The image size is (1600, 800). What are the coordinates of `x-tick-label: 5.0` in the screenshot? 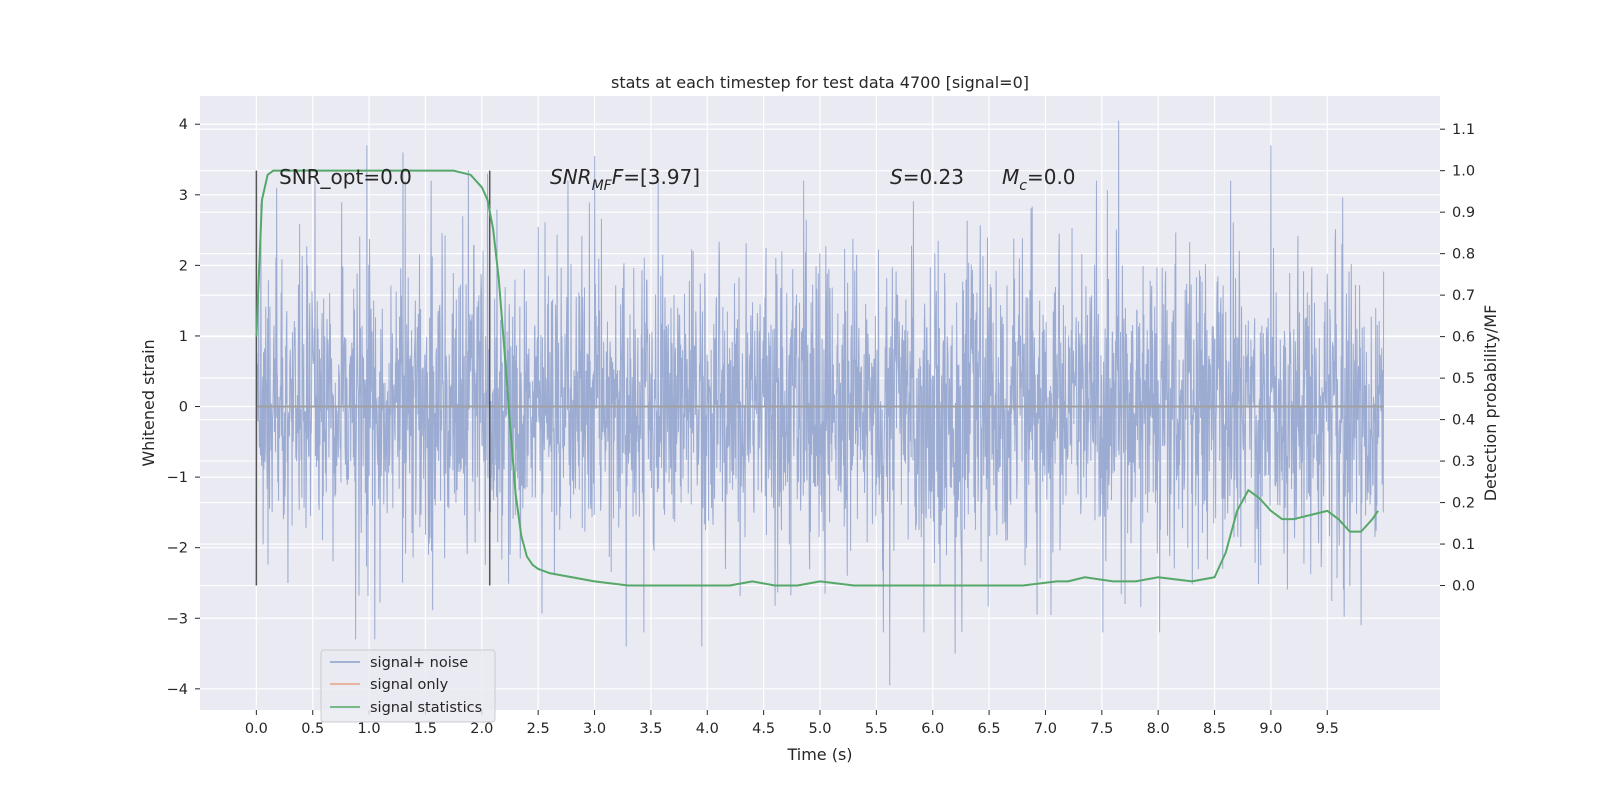 It's located at (819, 729).